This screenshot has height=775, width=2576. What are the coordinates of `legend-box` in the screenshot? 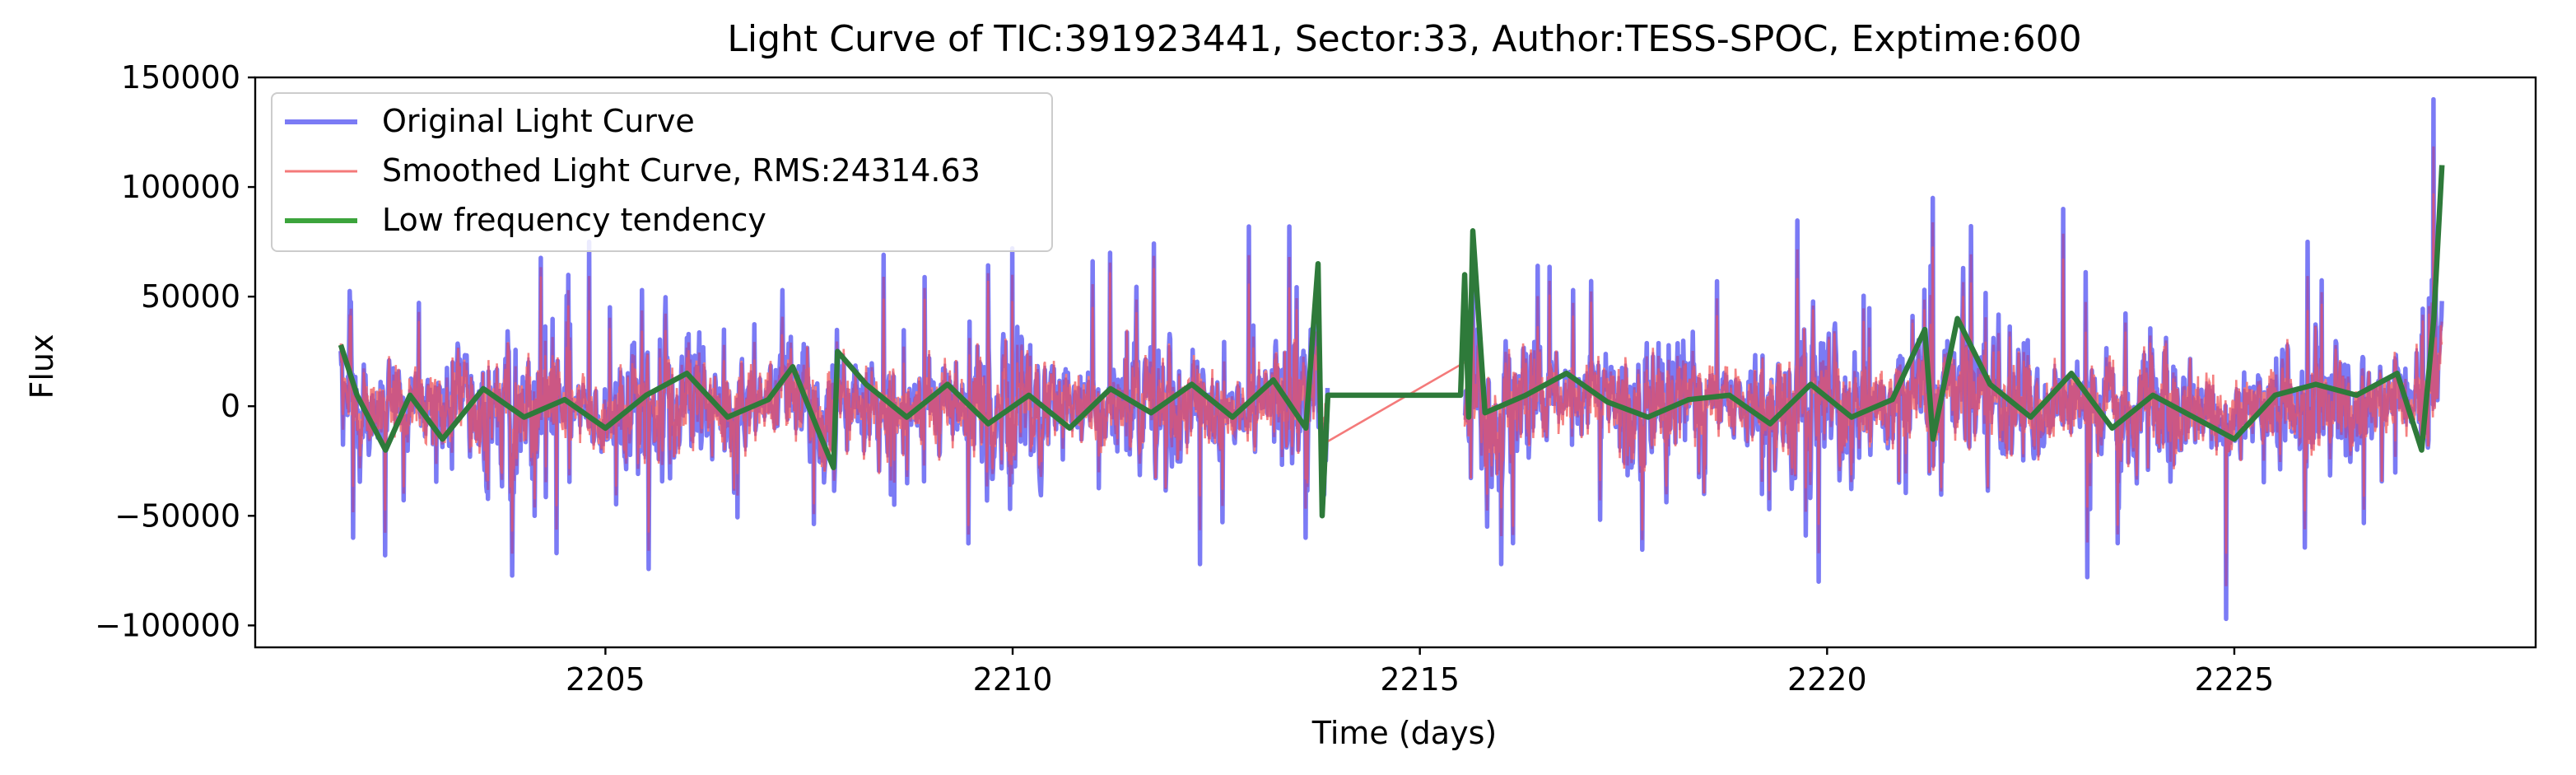 It's located at (662, 172).